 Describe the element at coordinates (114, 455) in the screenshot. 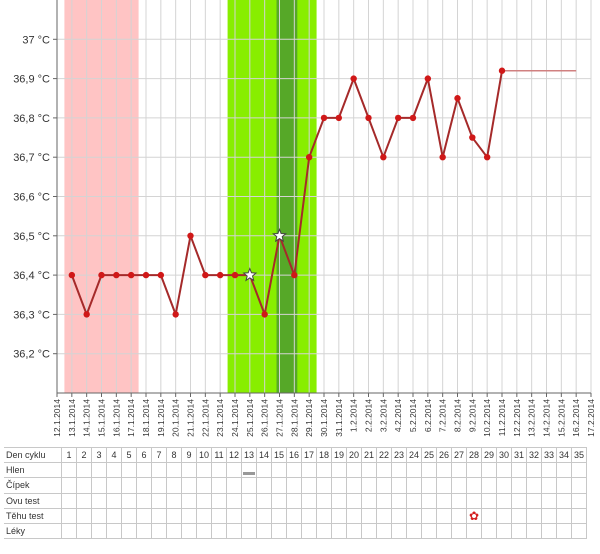

I see `cycle-day-cell: 4` at that location.